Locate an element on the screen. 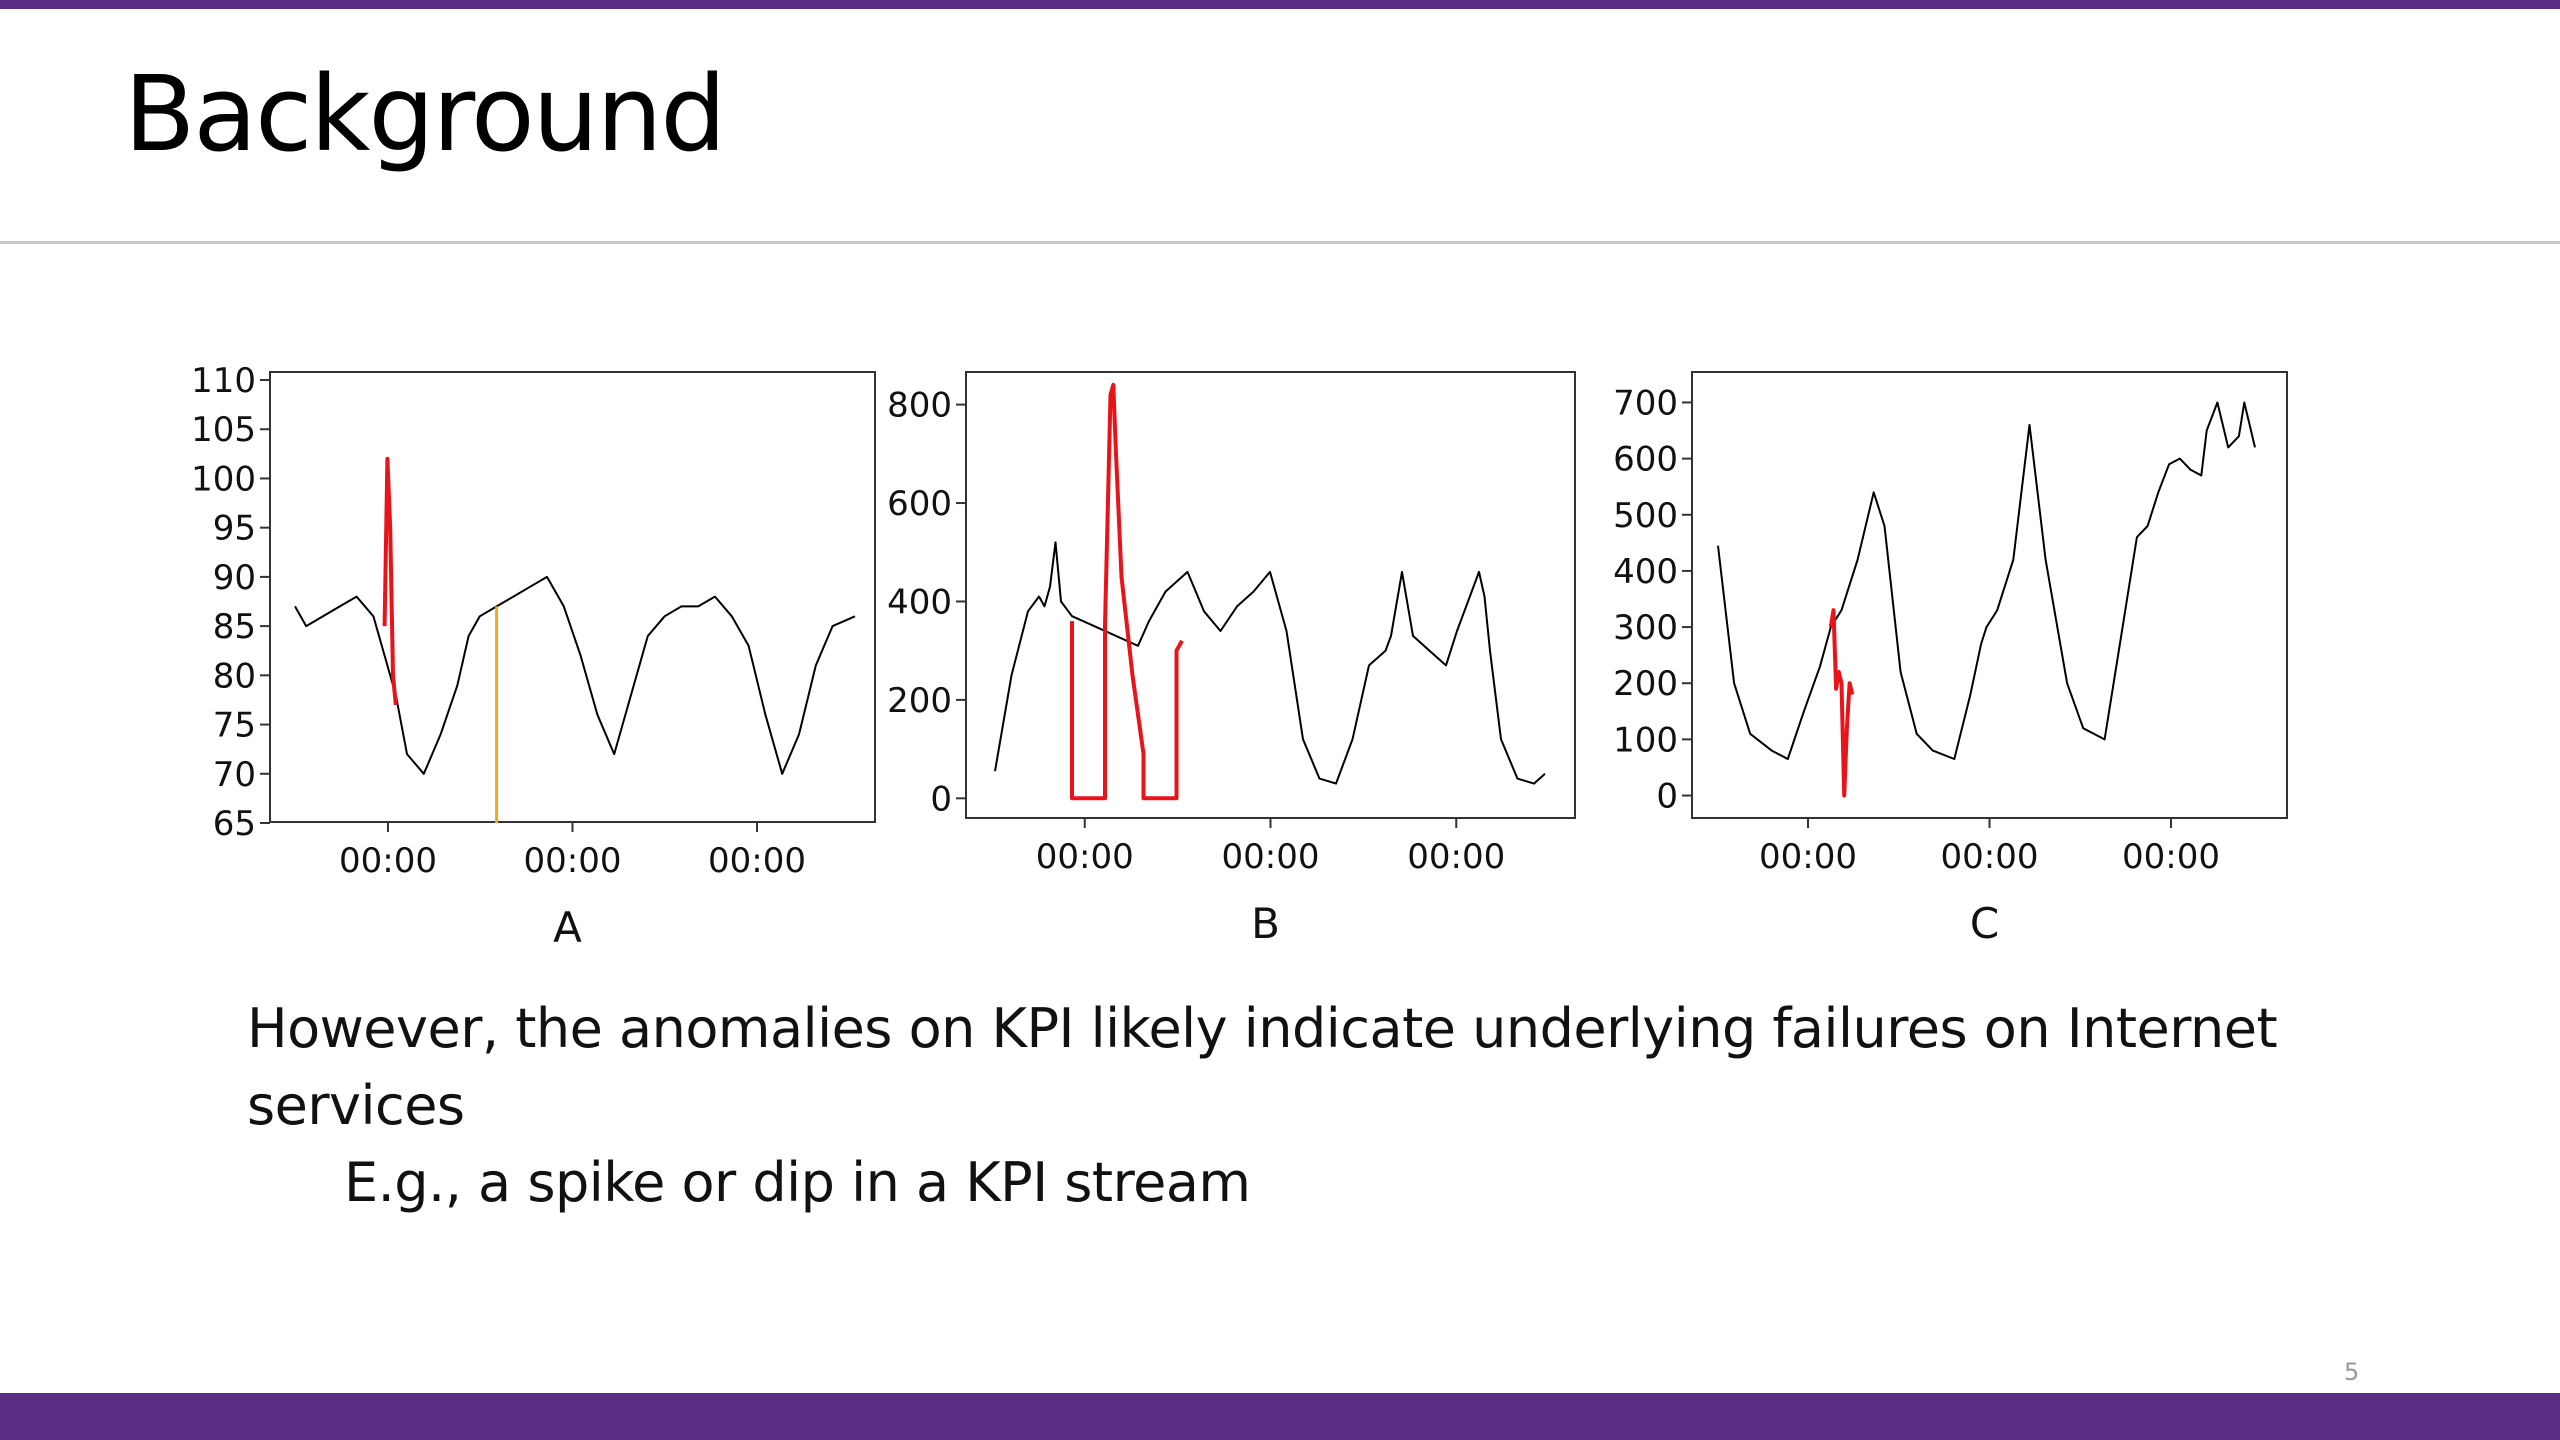  y-tick-label: 95 is located at coordinates (234, 529).